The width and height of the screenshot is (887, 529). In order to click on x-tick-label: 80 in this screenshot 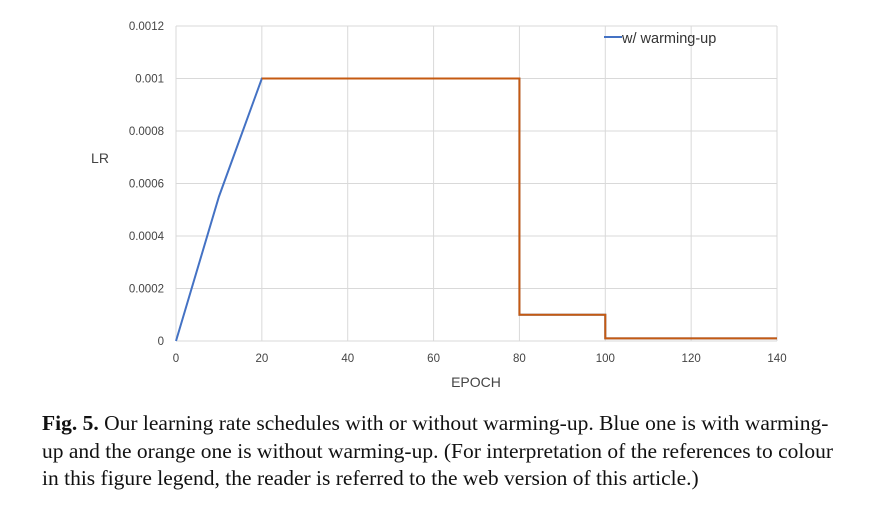, I will do `click(519, 359)`.